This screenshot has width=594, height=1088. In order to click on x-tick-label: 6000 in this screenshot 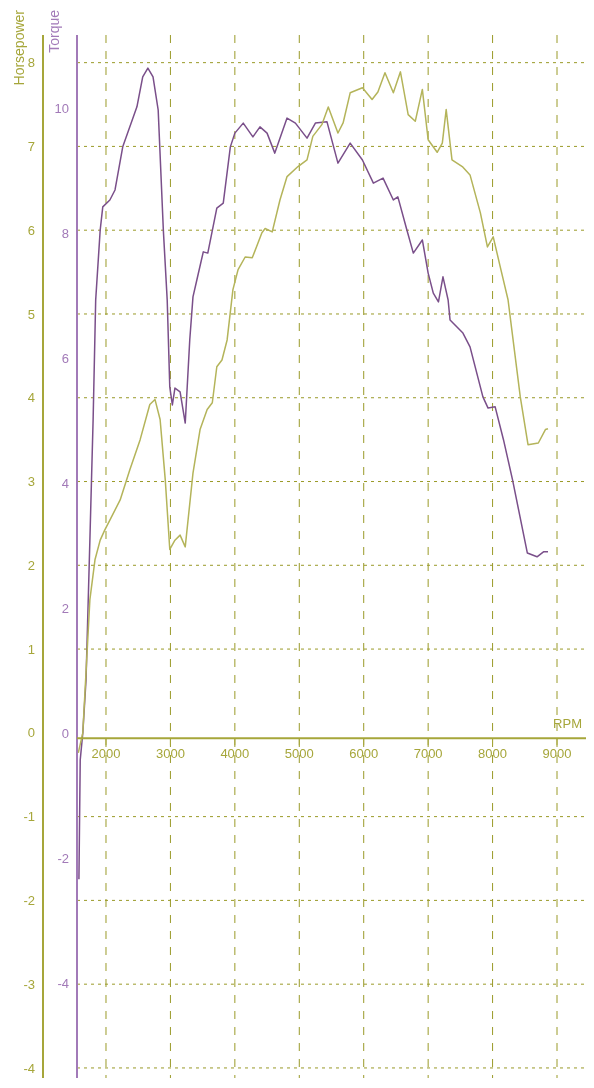, I will do `click(364, 754)`.